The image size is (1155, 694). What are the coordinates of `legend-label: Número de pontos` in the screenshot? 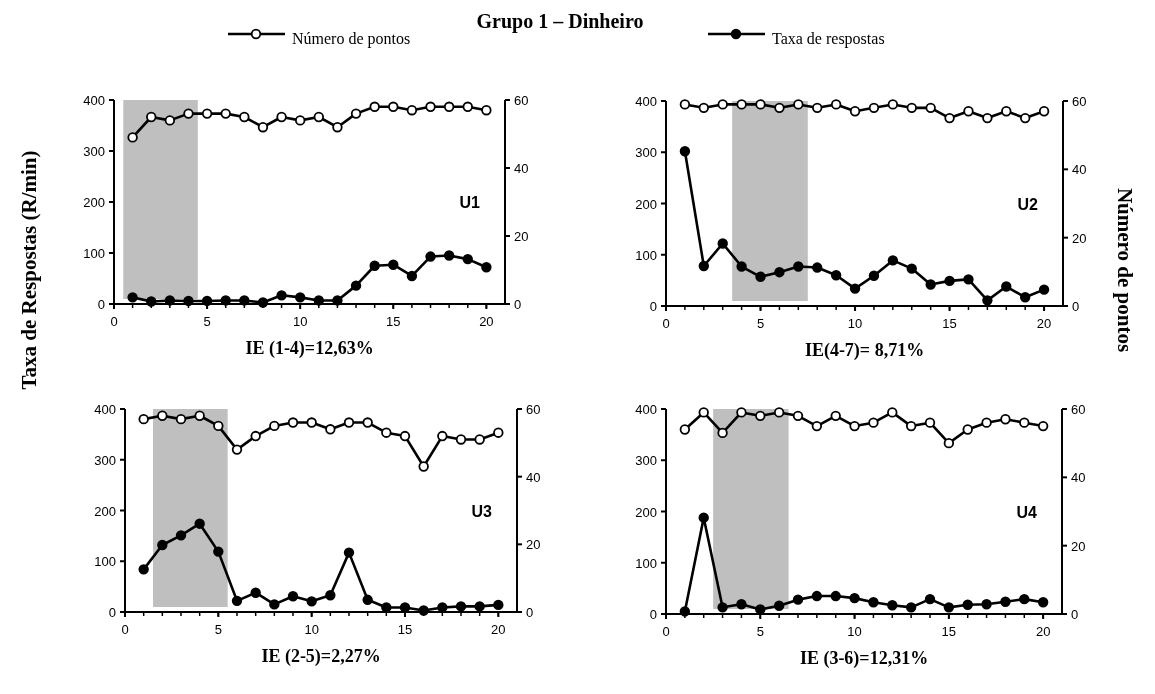 It's located at (351, 39).